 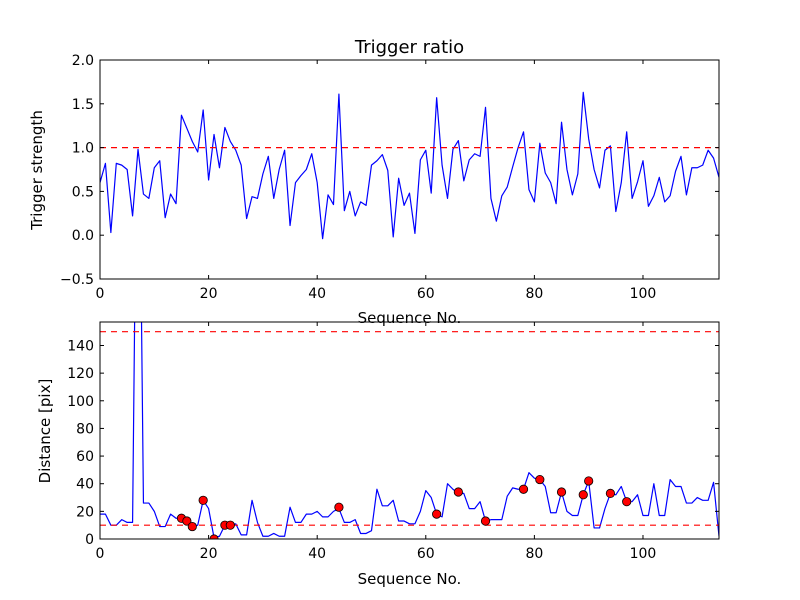 I want to click on y-tick-label: 80, so click(x=85, y=429).